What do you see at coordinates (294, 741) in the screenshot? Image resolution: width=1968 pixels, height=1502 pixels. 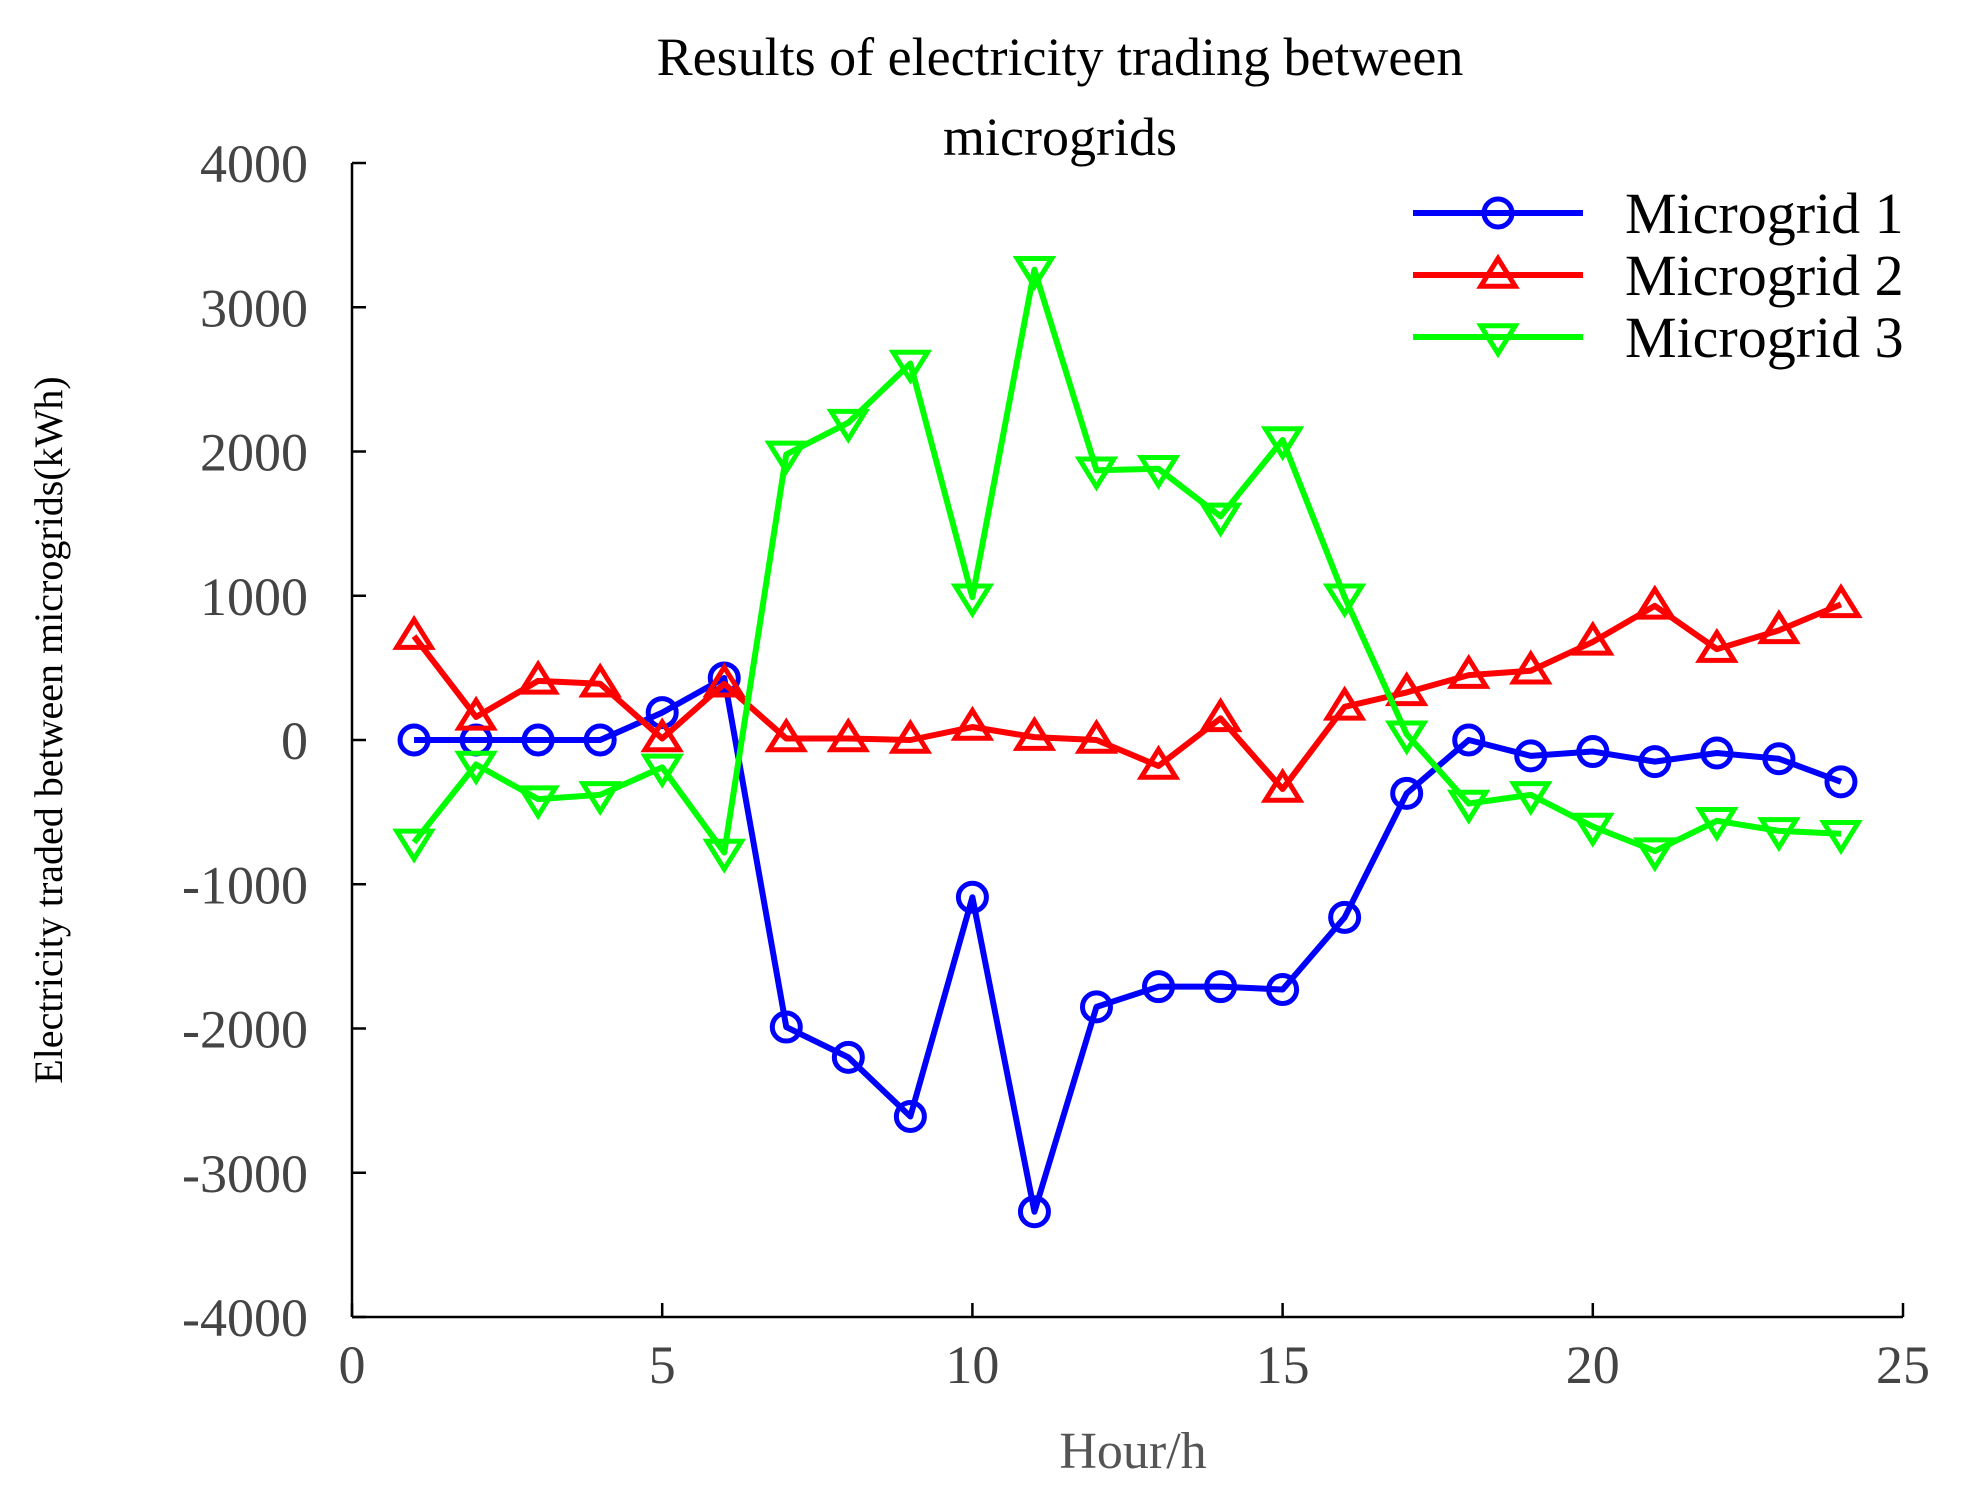 I see `y-tick-label: 0` at bounding box center [294, 741].